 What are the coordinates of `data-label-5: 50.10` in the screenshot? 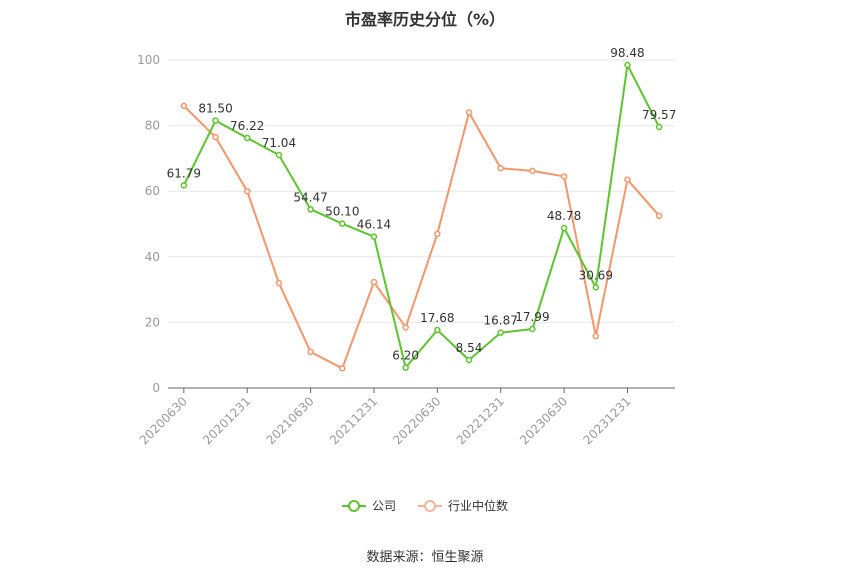 It's located at (342, 212).